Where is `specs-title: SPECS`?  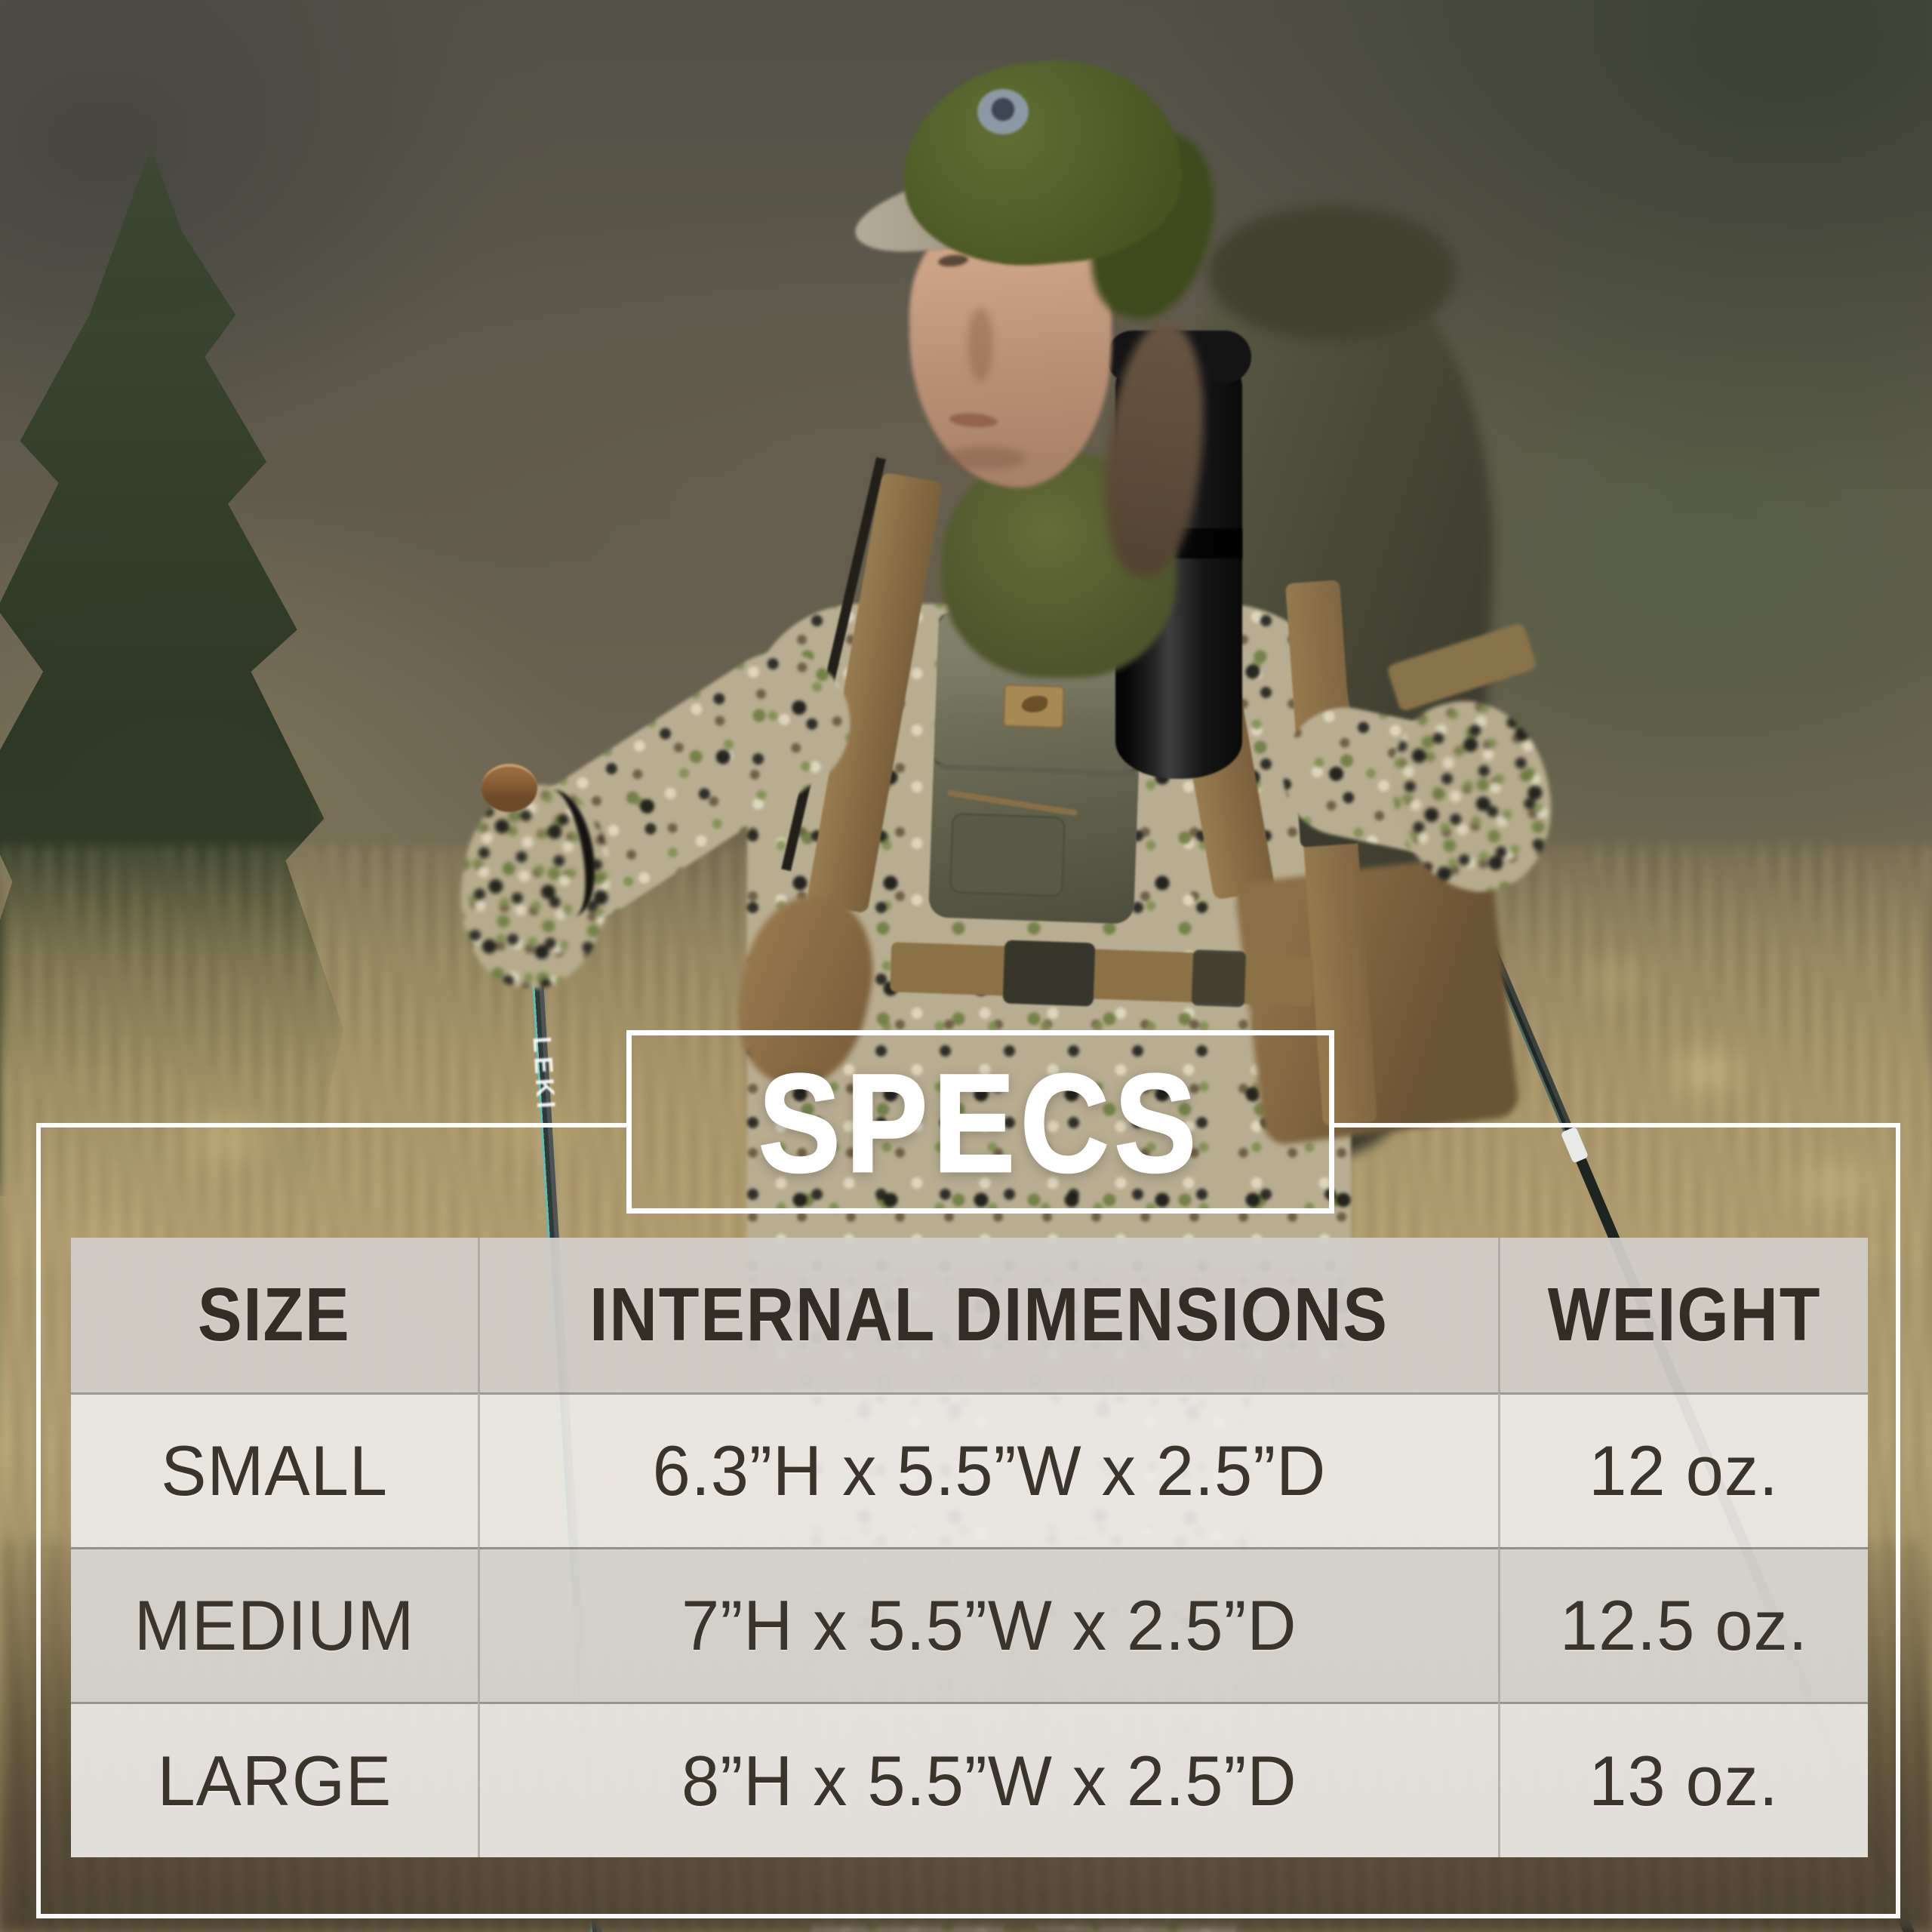 specs-title: SPECS is located at coordinates (980, 1123).